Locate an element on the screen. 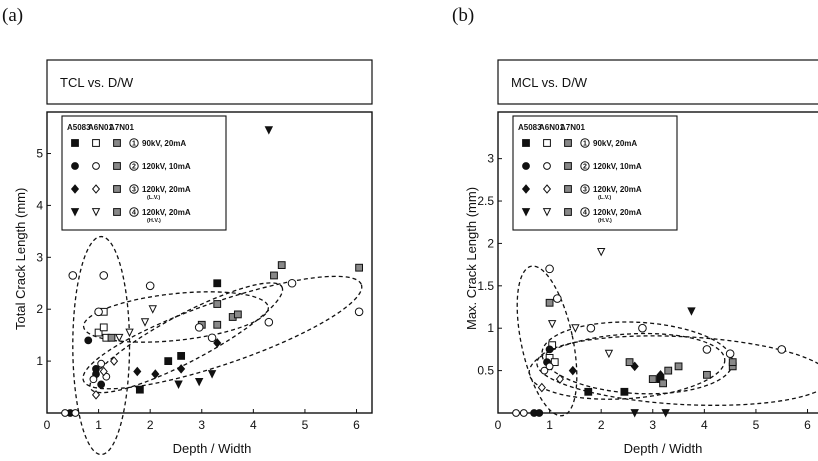 This screenshot has height=461, width=818. panel-b-title-box is located at coordinates (657, 82).